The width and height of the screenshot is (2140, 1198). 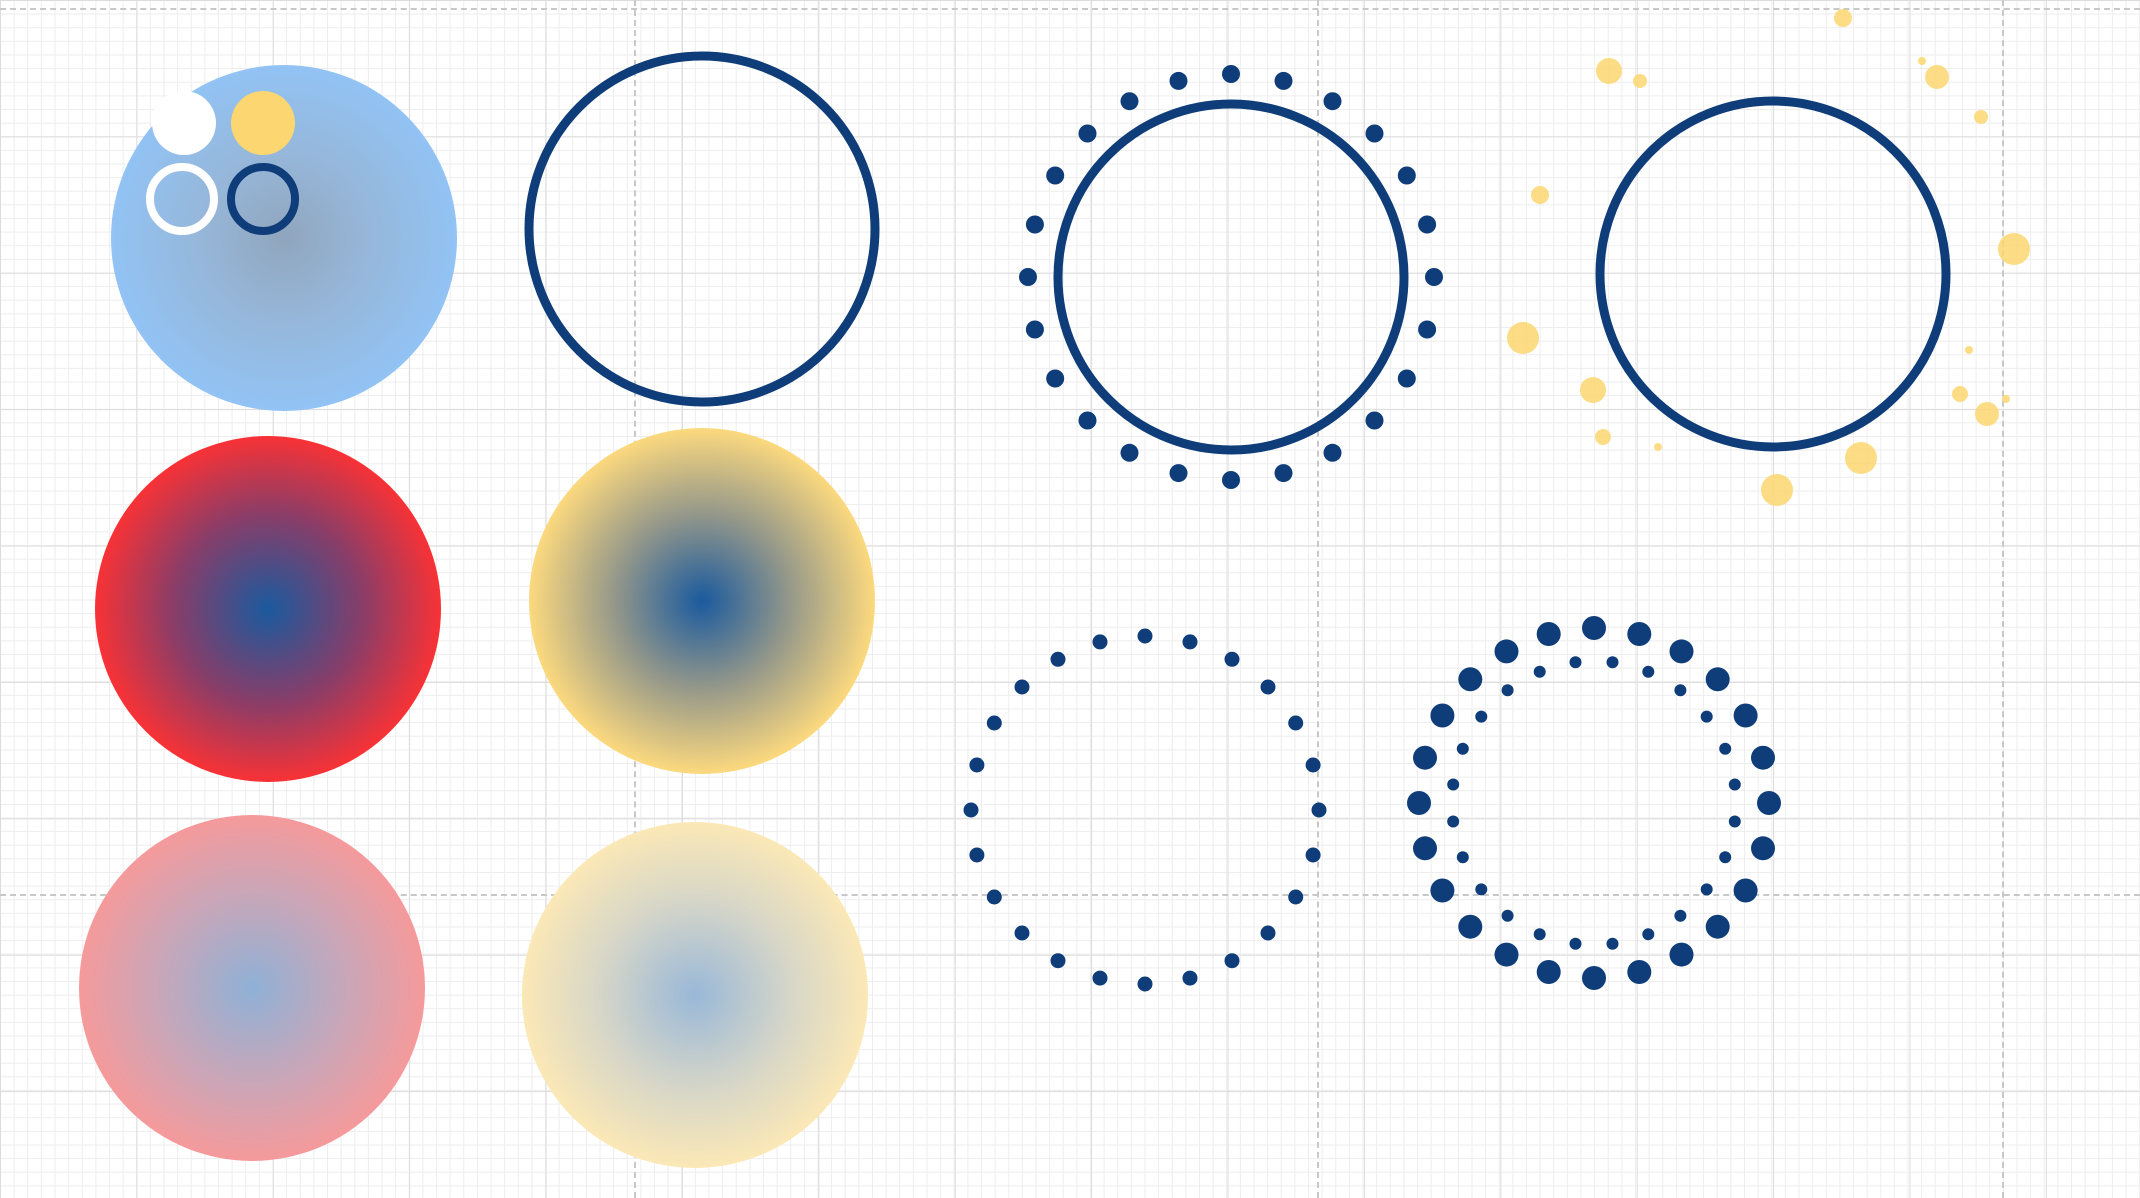 I want to click on faded-red-radial-gradient-circle, so click(x=252, y=988).